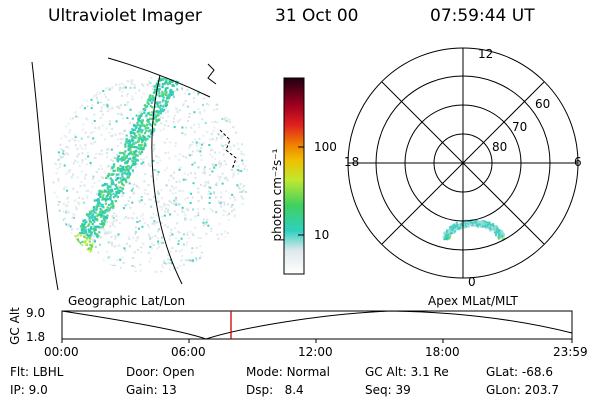 This screenshot has width=600, height=400. Describe the element at coordinates (472, 282) in the screenshot. I see `mlt-label-0: 0` at that location.